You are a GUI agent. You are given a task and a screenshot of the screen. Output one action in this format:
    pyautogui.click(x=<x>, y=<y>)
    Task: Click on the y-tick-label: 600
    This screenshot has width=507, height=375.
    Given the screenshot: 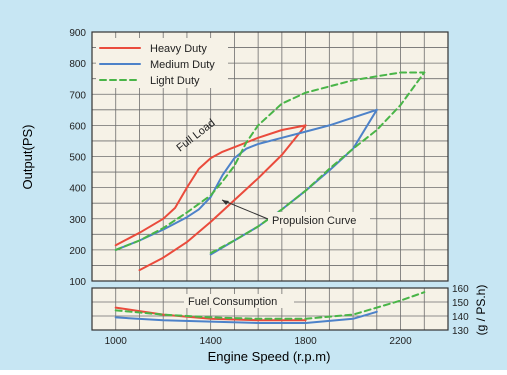 What is the action you would take?
    pyautogui.click(x=77, y=126)
    